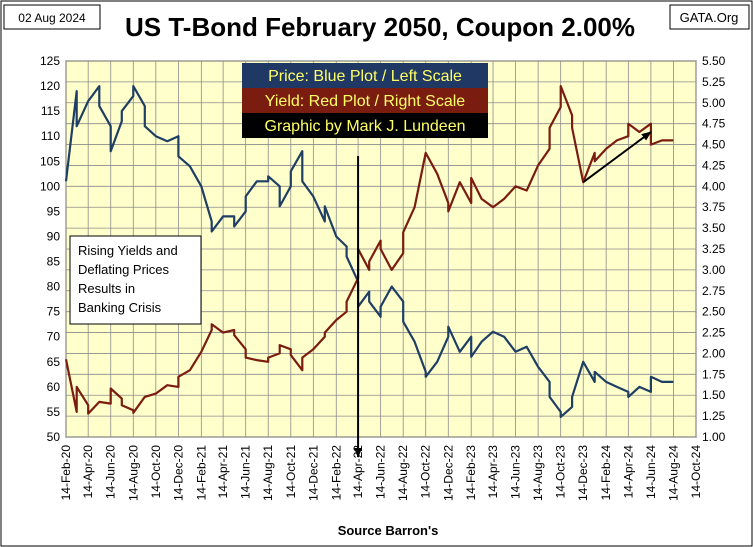 The image size is (753, 547). What do you see at coordinates (426, 472) in the screenshot?
I see `x-tick-label: 14-Oct-22` at bounding box center [426, 472].